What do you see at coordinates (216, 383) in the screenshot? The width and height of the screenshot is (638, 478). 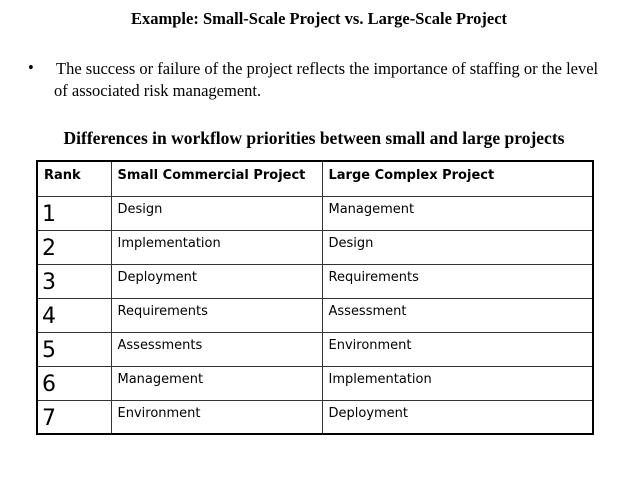 I see `small-project-cell: Management` at bounding box center [216, 383].